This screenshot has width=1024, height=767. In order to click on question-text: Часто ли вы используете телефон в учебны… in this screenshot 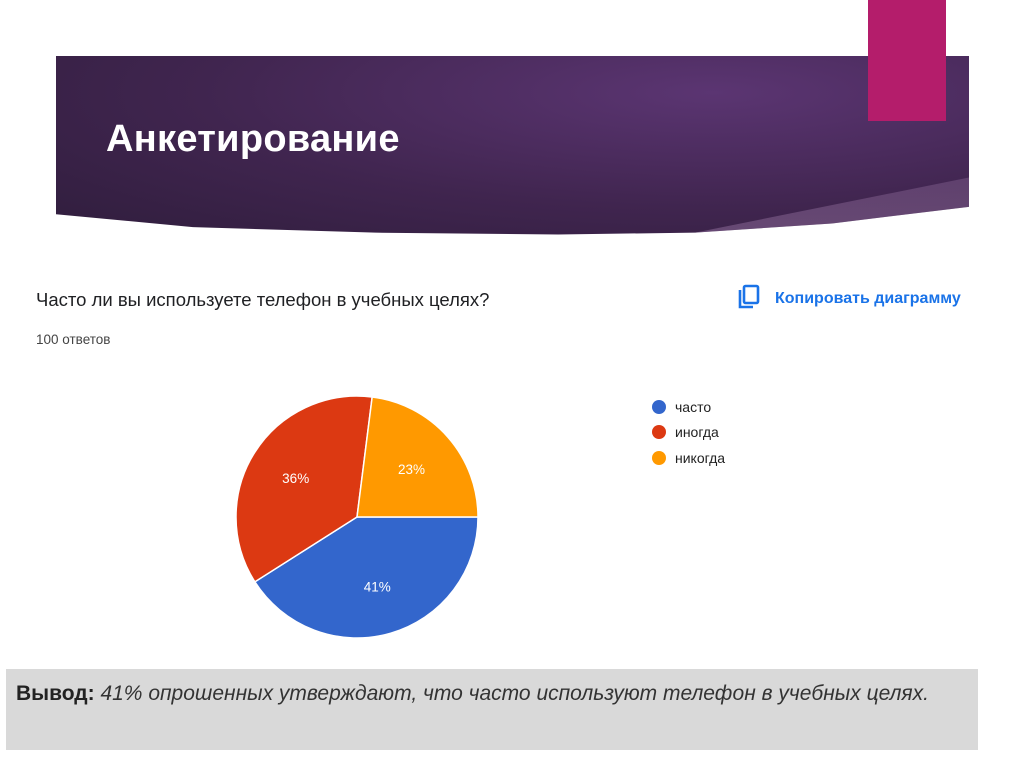, I will do `click(263, 299)`.